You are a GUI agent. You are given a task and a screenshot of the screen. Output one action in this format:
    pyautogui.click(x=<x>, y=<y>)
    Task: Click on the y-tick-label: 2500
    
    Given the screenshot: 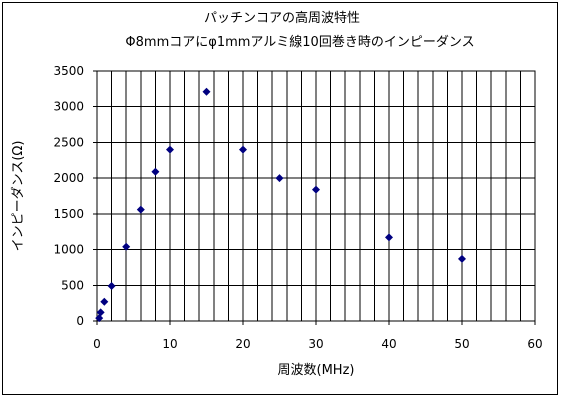 What is the action you would take?
    pyautogui.click(x=68, y=142)
    